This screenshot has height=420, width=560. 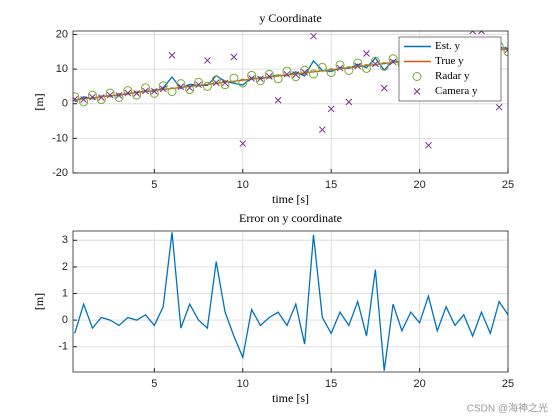 I want to click on y-tick-label: 2, so click(x=65, y=267).